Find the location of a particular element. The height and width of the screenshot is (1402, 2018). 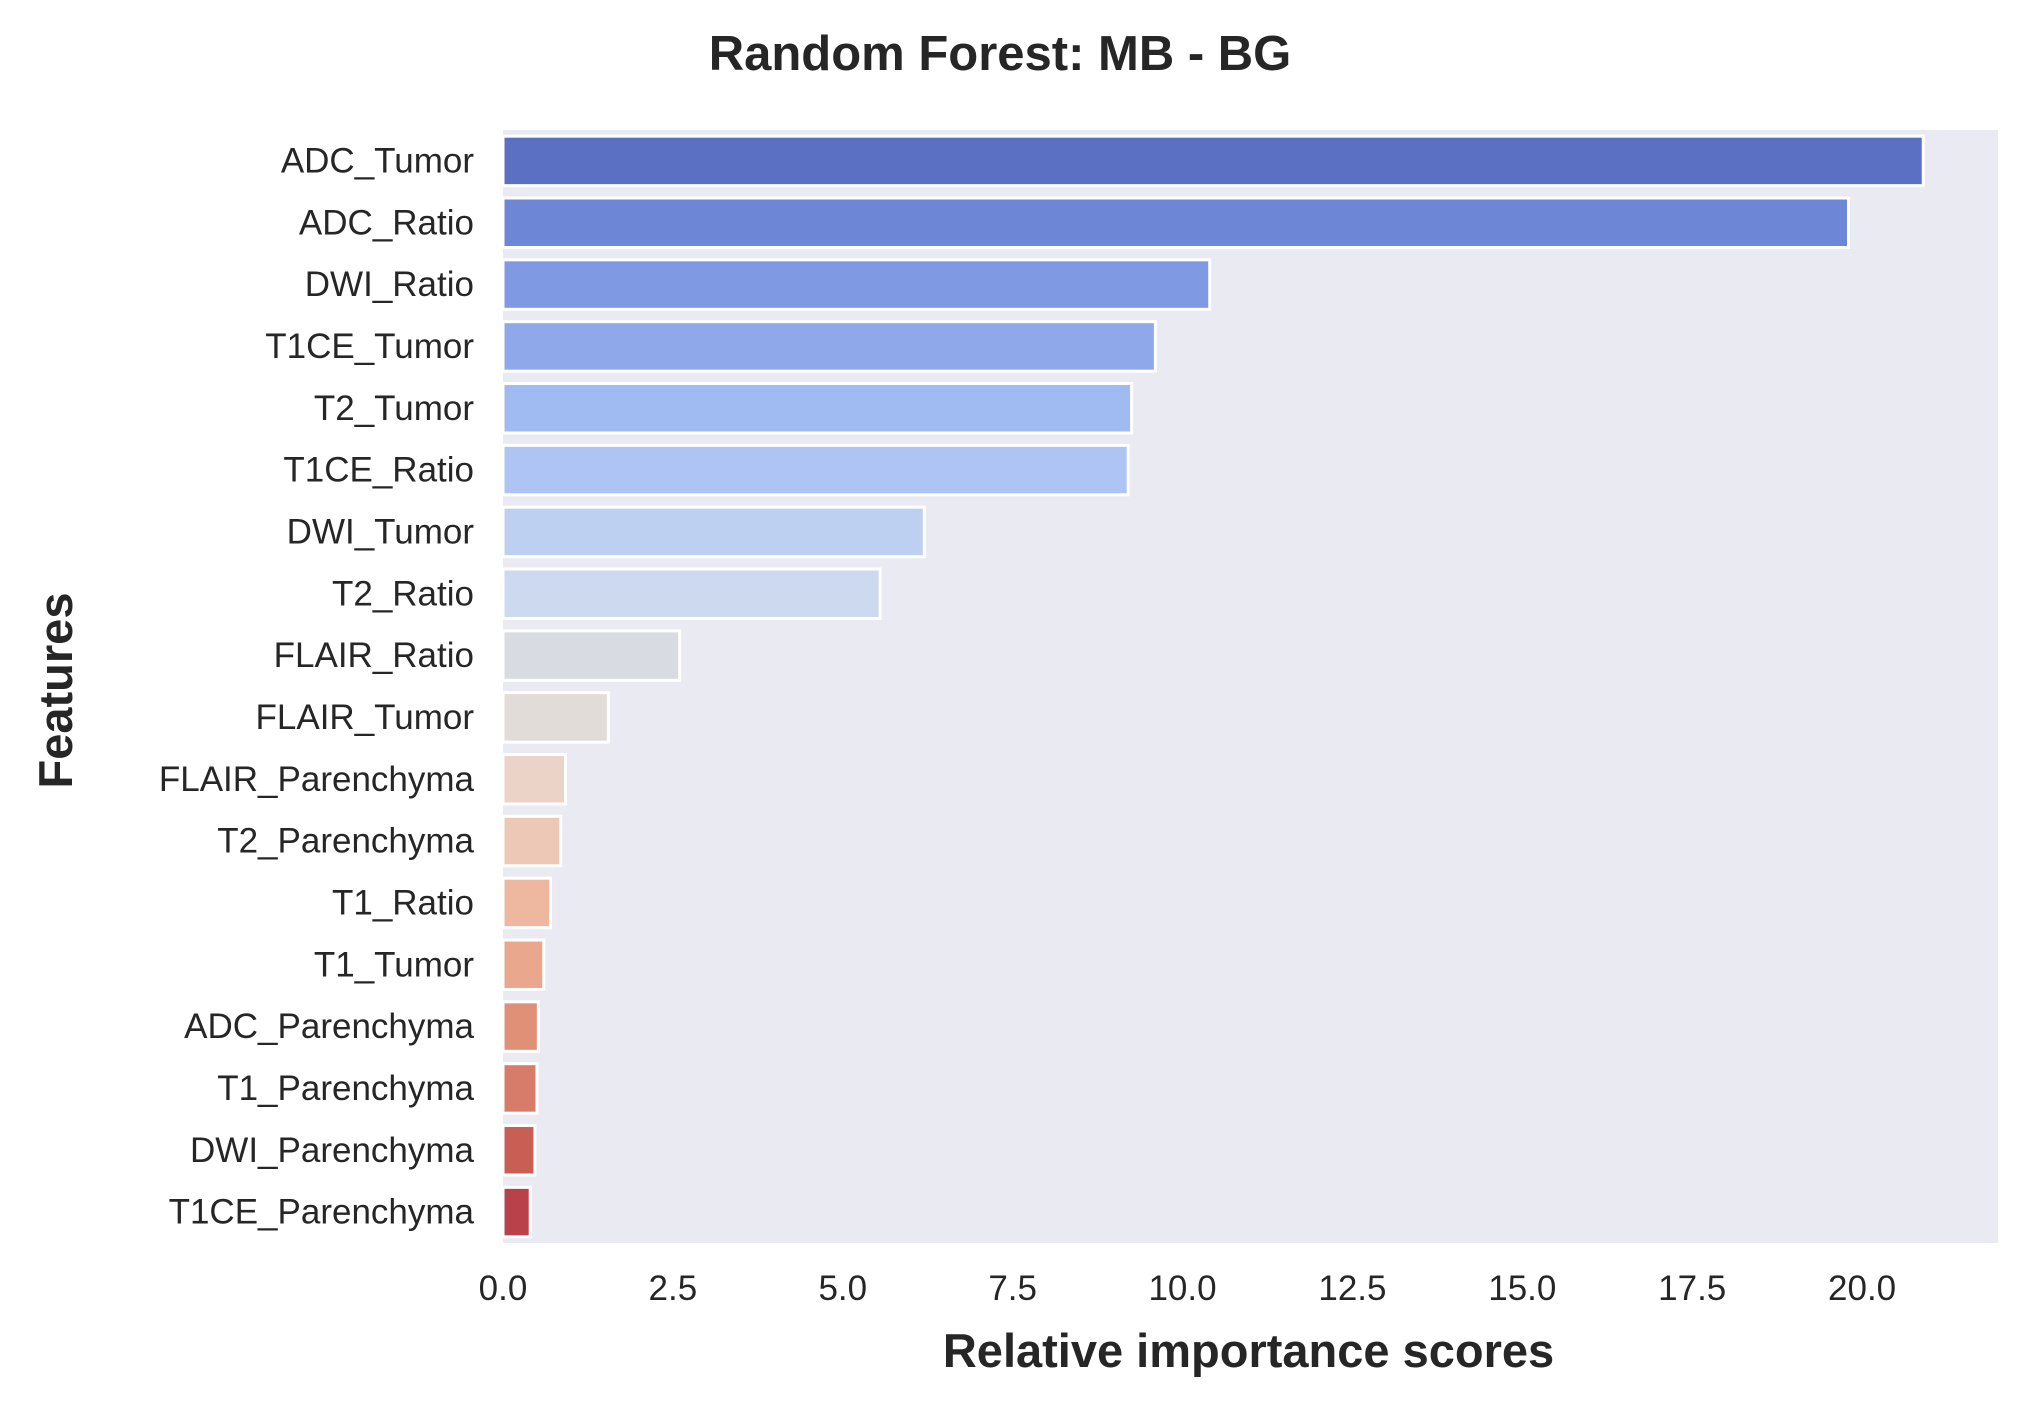

bar-adc-tumor is located at coordinates (1213, 161).